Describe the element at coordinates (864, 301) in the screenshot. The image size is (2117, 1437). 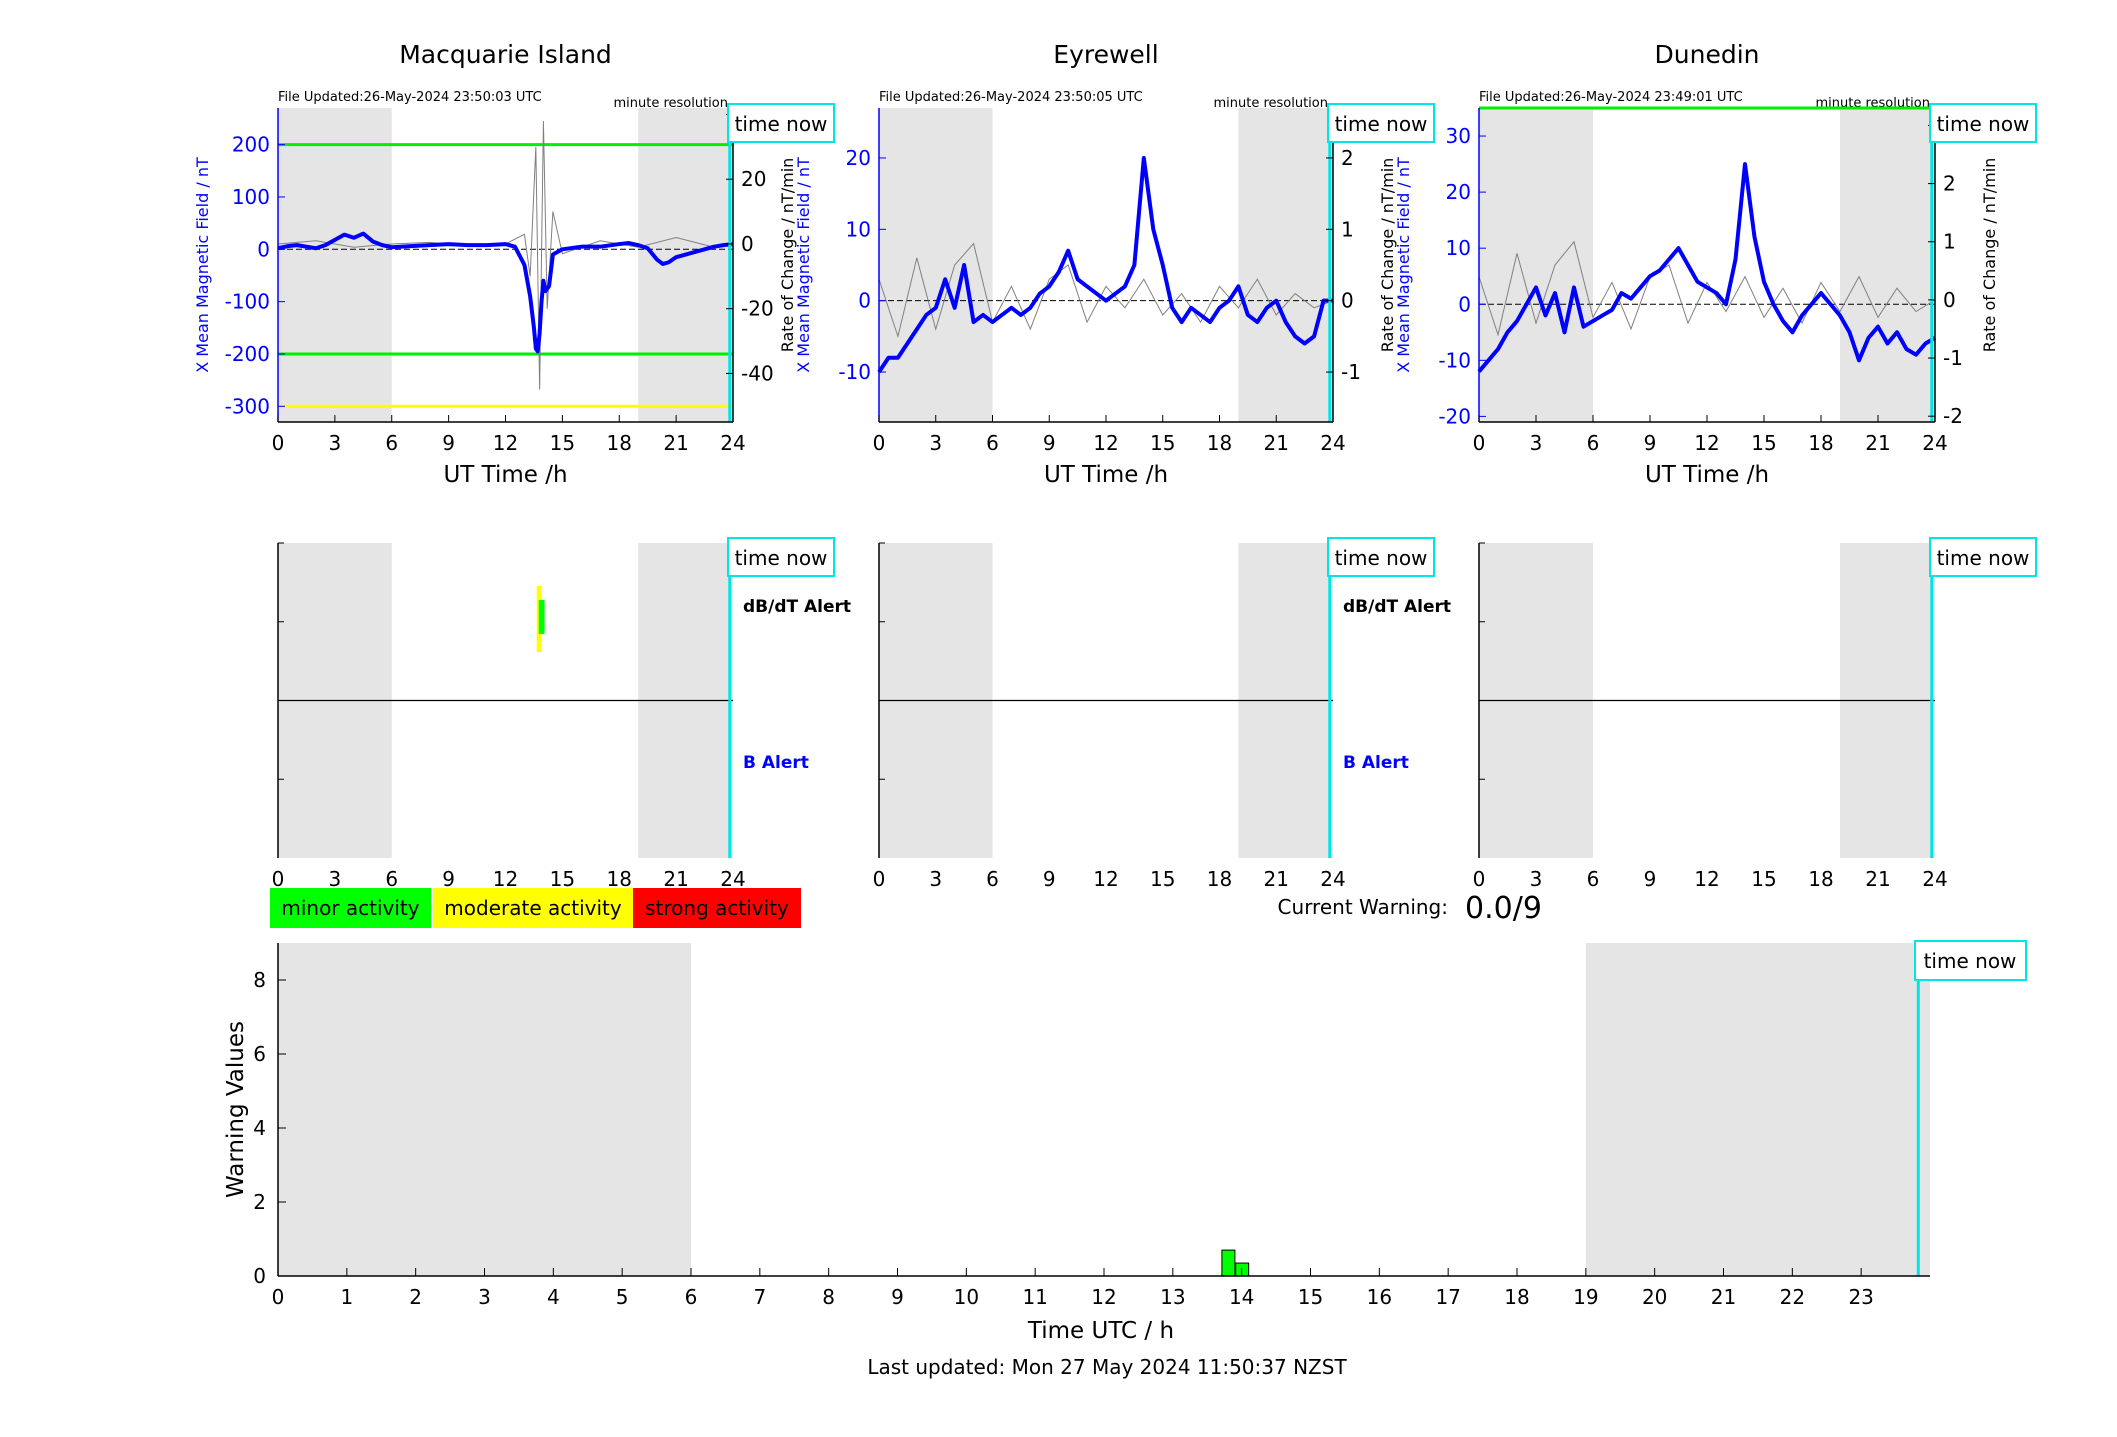
I see `eyrewell-left-tick-label: 0` at that location.